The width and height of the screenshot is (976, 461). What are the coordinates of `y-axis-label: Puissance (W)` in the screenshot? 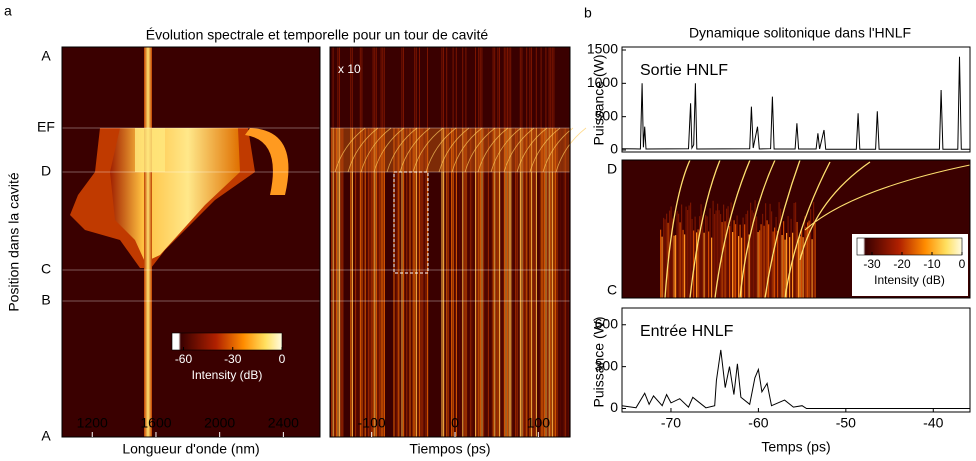 It's located at (599, 361).